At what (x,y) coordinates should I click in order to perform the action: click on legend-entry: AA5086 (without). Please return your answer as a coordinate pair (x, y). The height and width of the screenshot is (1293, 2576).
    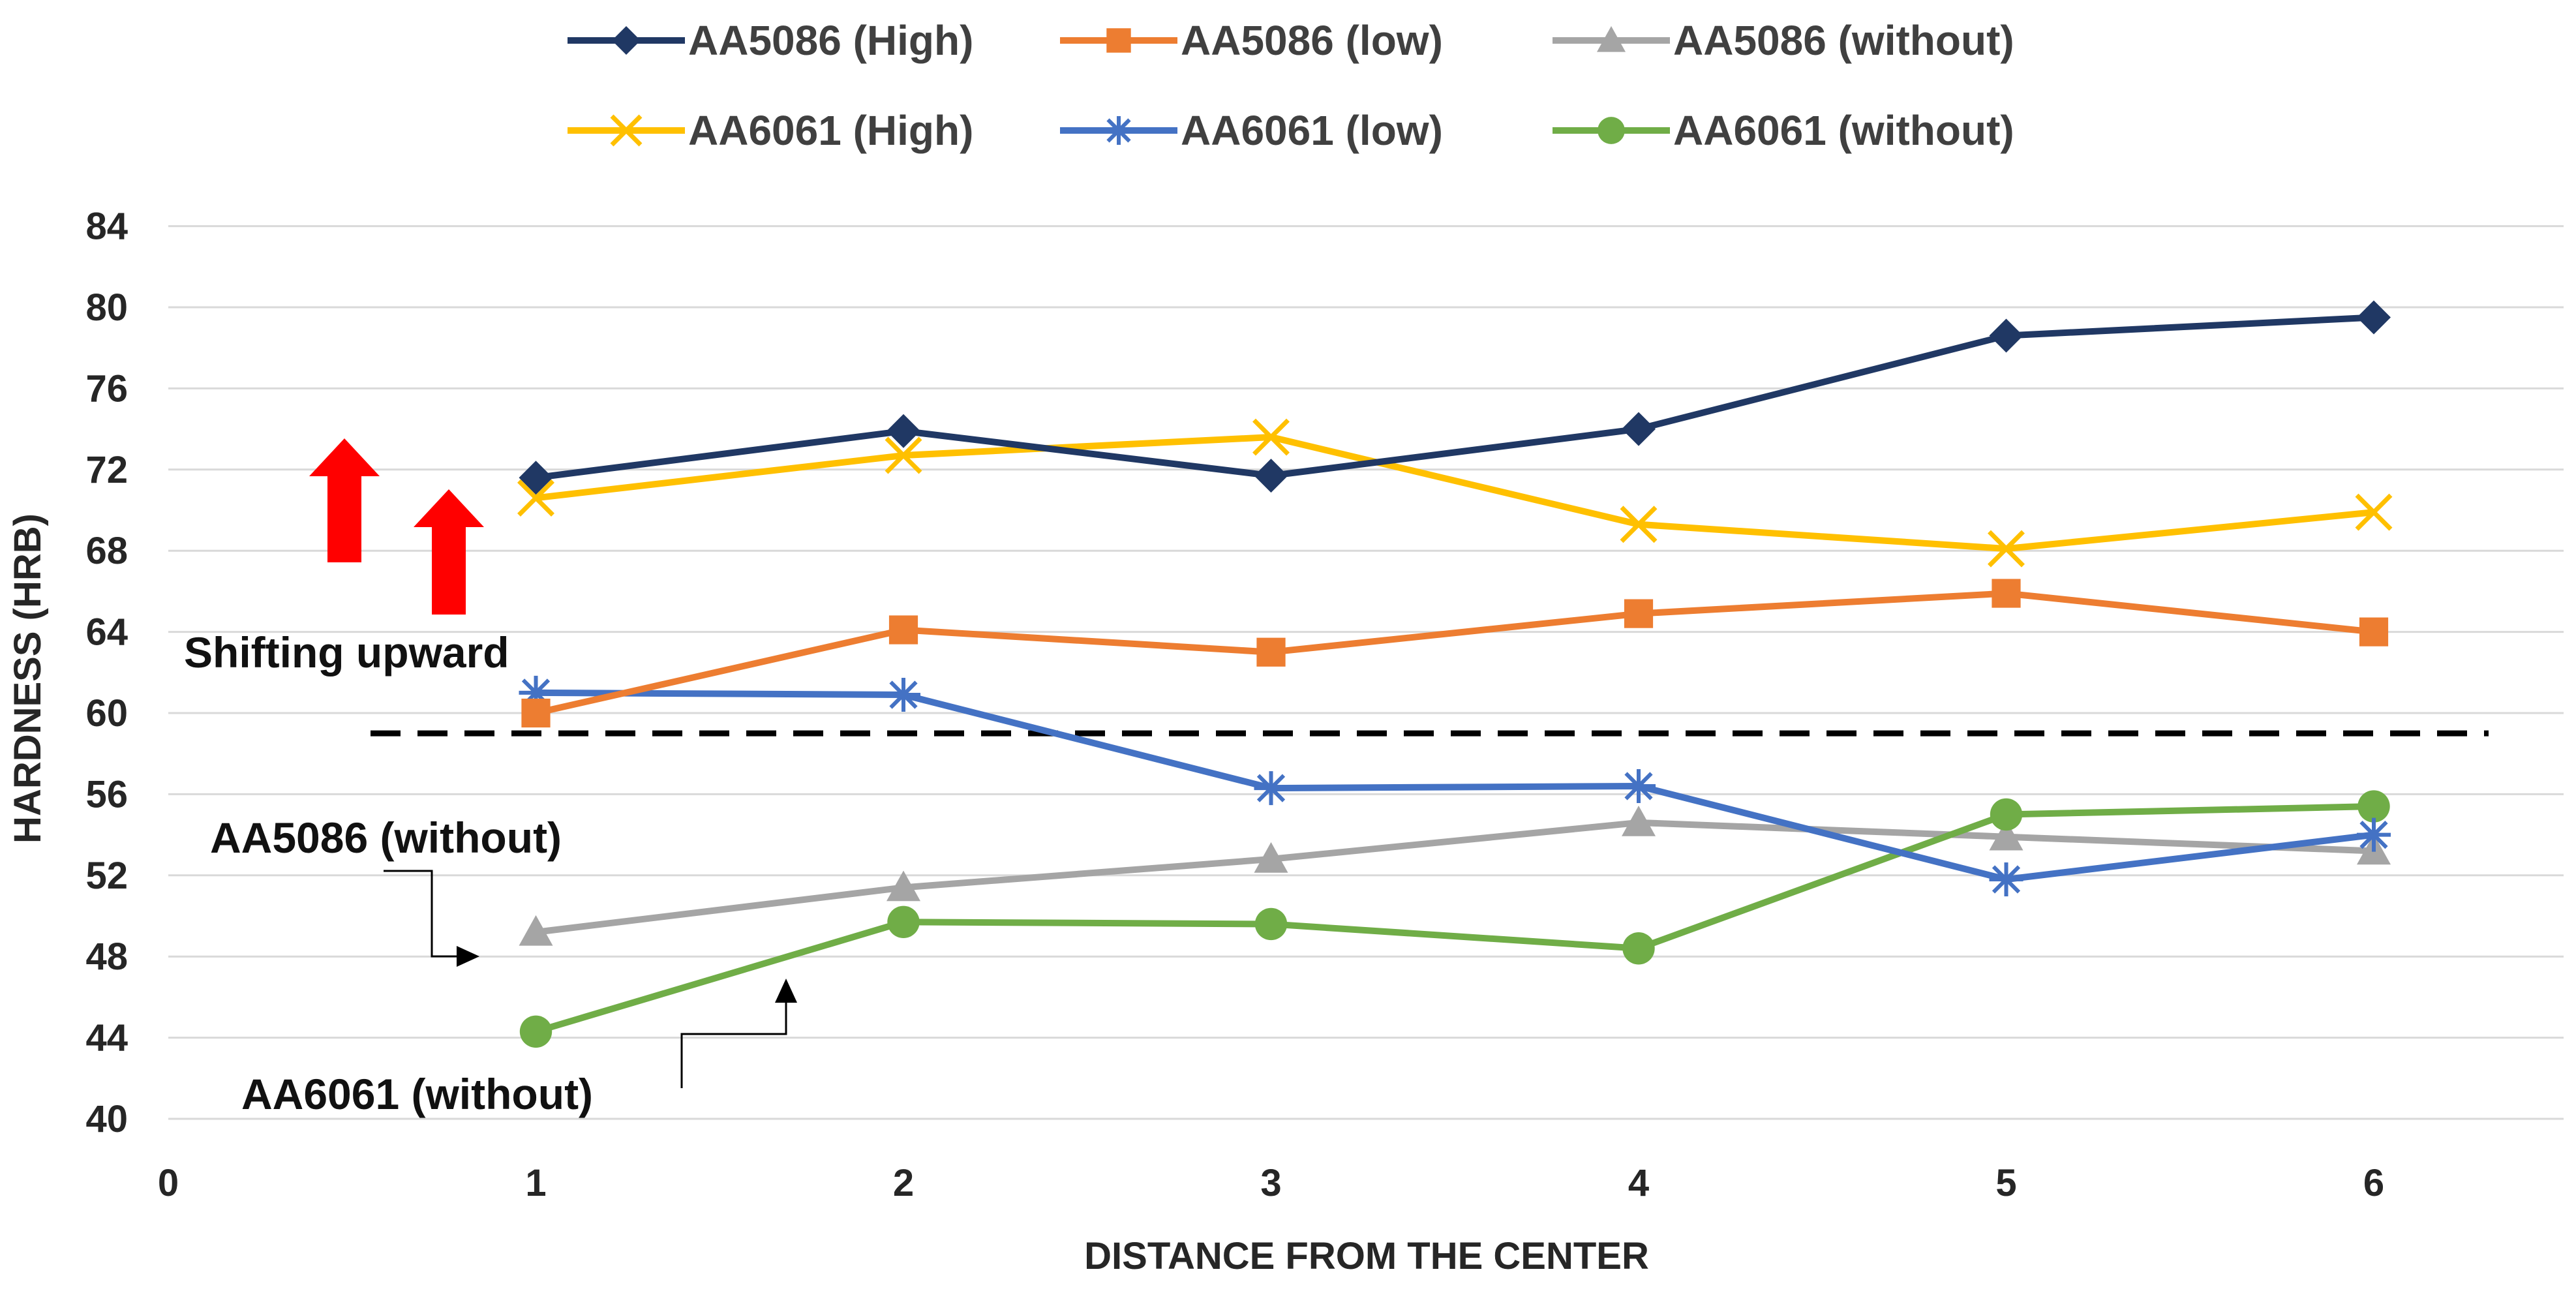
    Looking at the image, I should click on (1784, 40).